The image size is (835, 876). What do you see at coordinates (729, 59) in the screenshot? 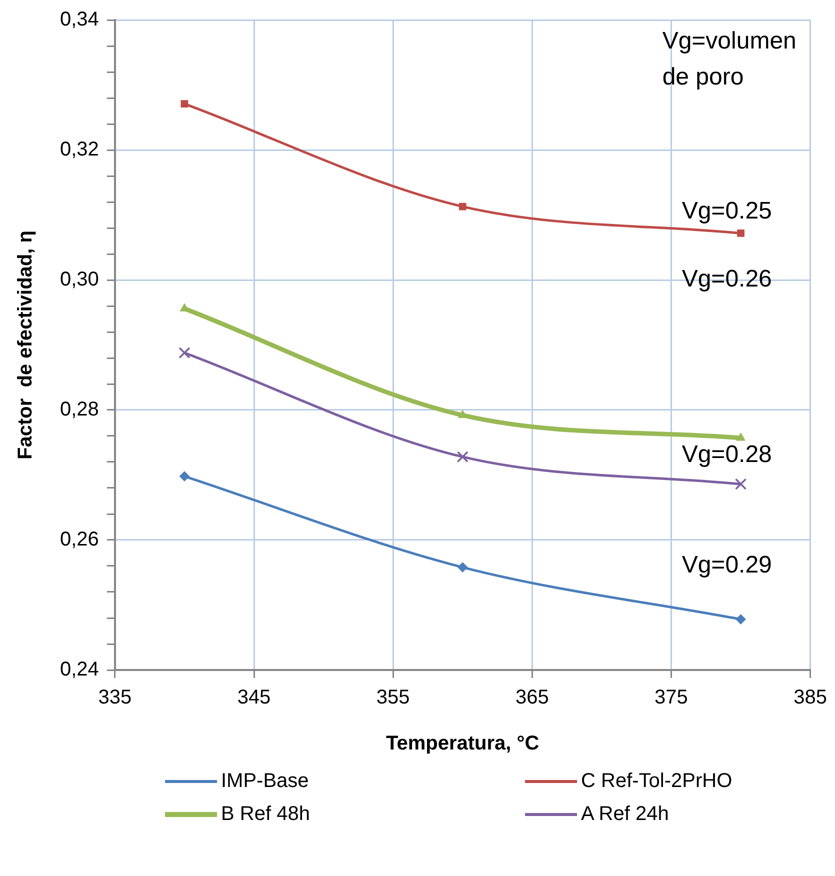
I see `annotation: Vg=volumen de poro` at bounding box center [729, 59].